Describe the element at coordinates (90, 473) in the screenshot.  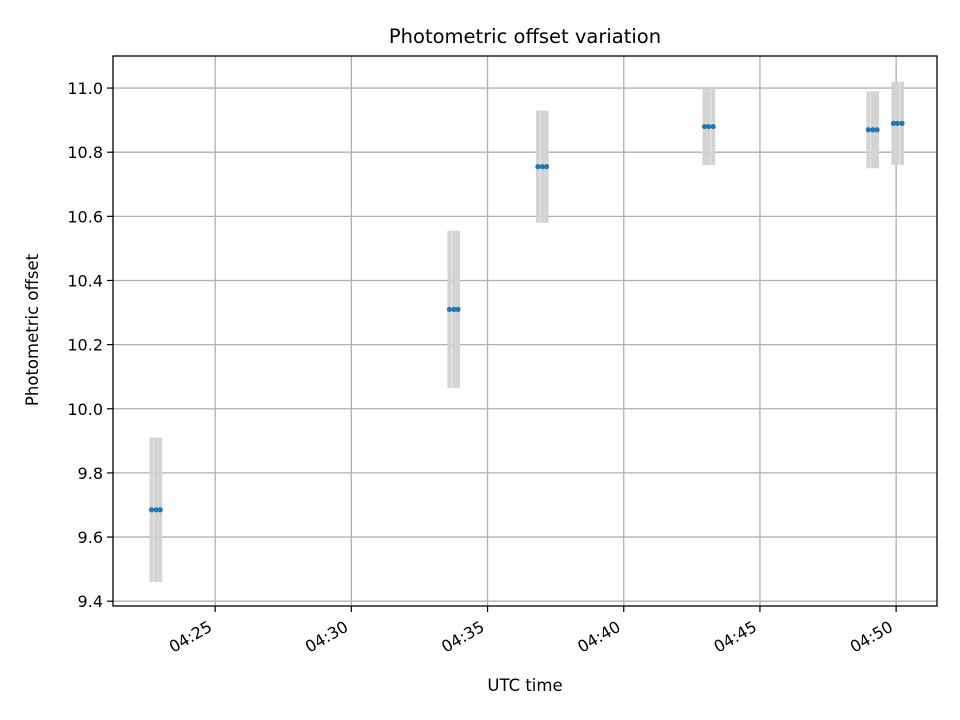
I see `y-tick-label: 9.8` at that location.